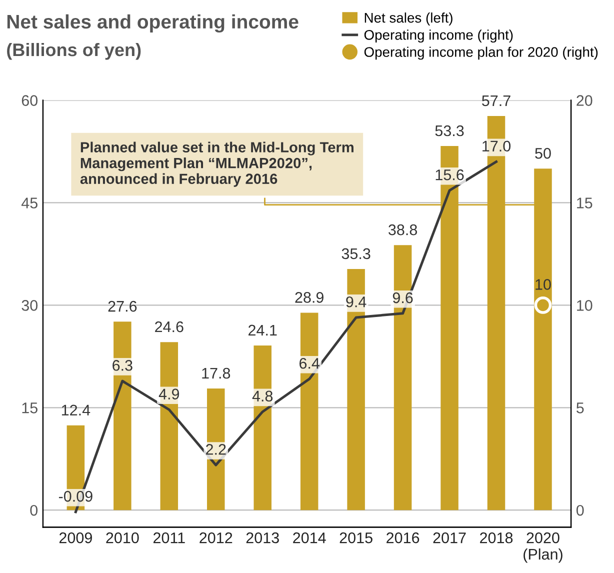 This screenshot has width=614, height=573. I want to click on data-label: 38.8, so click(402, 230).